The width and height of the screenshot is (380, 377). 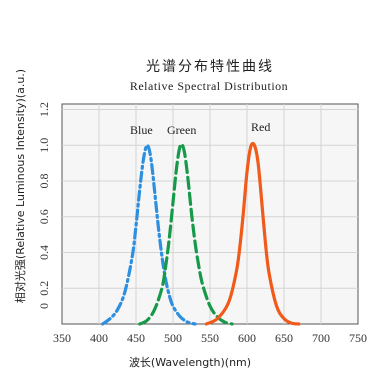 I want to click on y-tick-label: 0.8, so click(x=44, y=181).